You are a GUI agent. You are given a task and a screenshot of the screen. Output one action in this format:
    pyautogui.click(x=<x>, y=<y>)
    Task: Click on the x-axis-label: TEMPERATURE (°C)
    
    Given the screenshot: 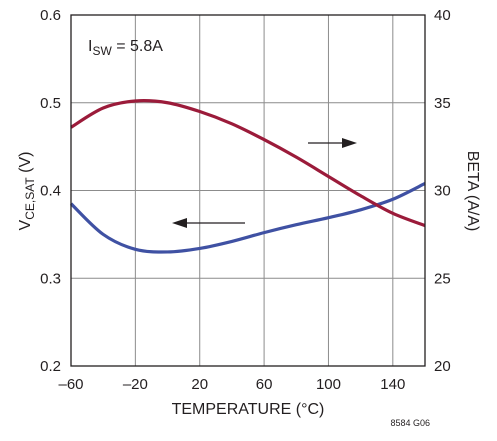 What is the action you would take?
    pyautogui.click(x=248, y=409)
    